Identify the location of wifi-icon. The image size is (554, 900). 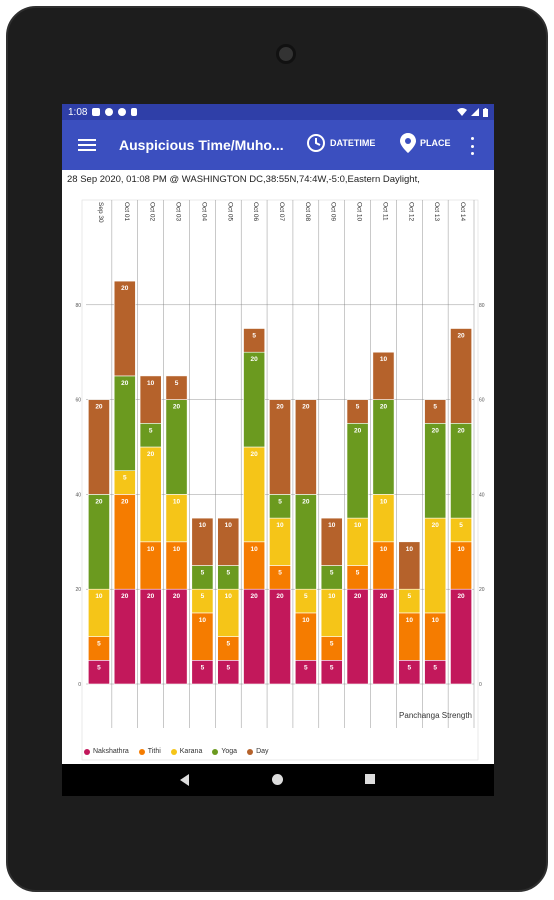
(462, 112).